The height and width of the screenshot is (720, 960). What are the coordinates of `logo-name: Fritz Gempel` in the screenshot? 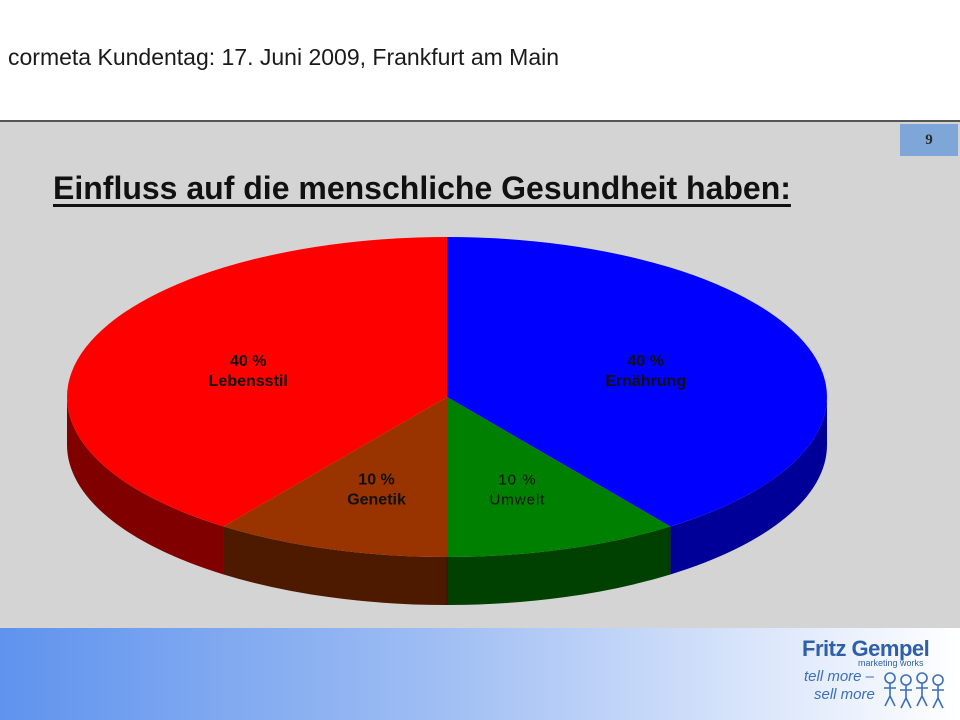 It's located at (866, 648).